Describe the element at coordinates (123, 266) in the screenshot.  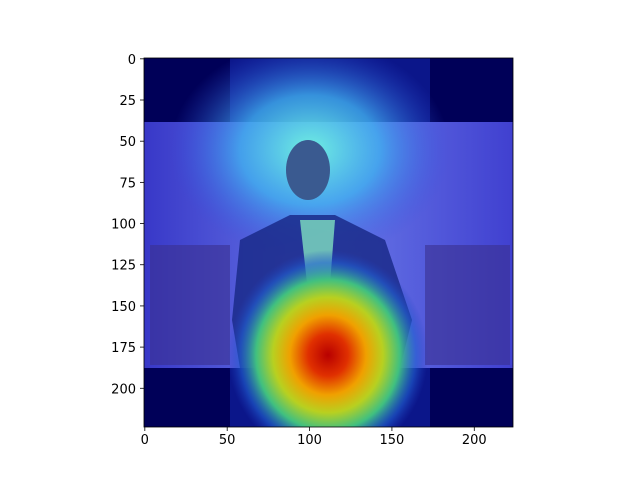
I see `y-tick-label: 125` at that location.